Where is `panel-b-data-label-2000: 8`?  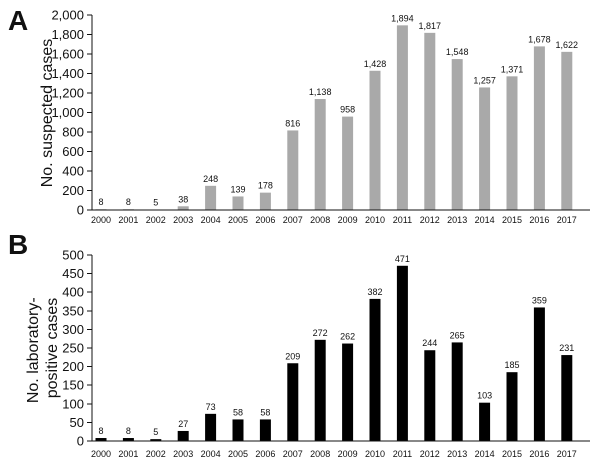
panel-b-data-label-2000: 8 is located at coordinates (100, 431).